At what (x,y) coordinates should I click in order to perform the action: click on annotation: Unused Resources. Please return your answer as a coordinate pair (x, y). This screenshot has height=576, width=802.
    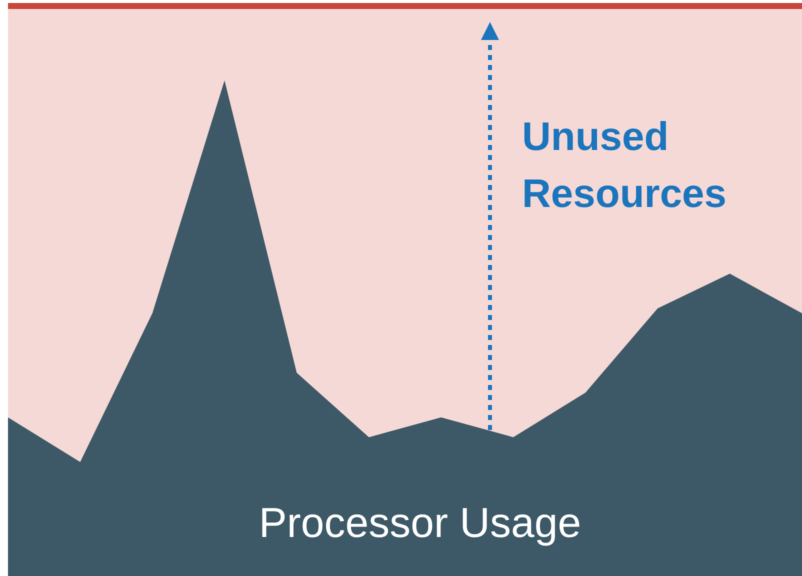
    Looking at the image, I should click on (624, 165).